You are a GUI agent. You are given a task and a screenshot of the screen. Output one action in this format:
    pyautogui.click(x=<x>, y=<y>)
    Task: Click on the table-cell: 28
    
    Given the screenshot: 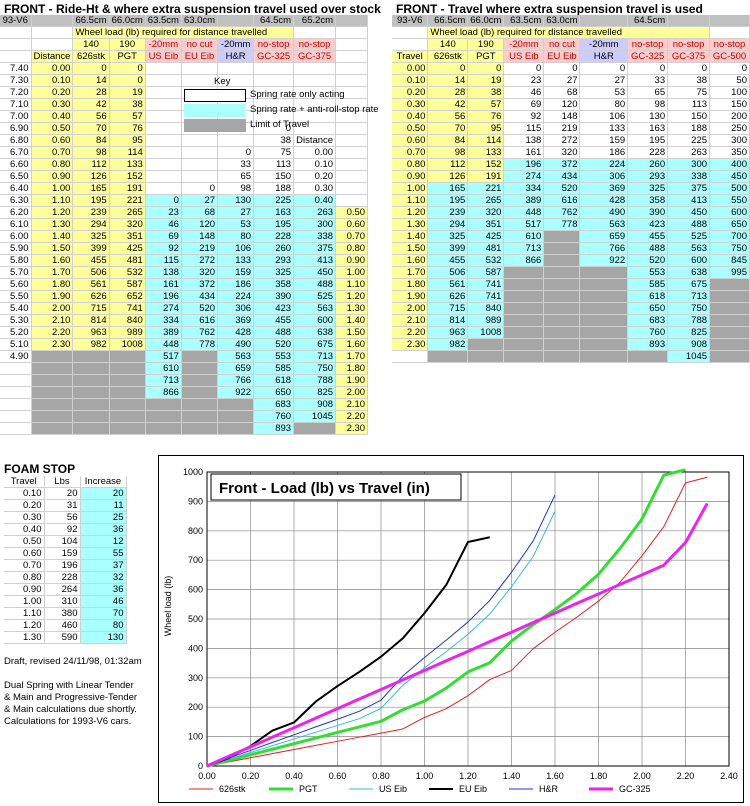 What is the action you would take?
    pyautogui.click(x=91, y=92)
    